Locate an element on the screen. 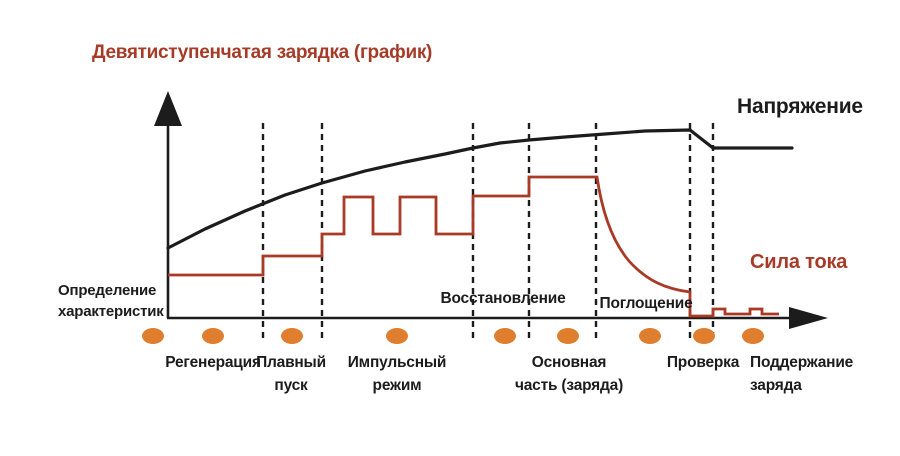  stage-label-determination: Определение характеристик is located at coordinates (111, 301).